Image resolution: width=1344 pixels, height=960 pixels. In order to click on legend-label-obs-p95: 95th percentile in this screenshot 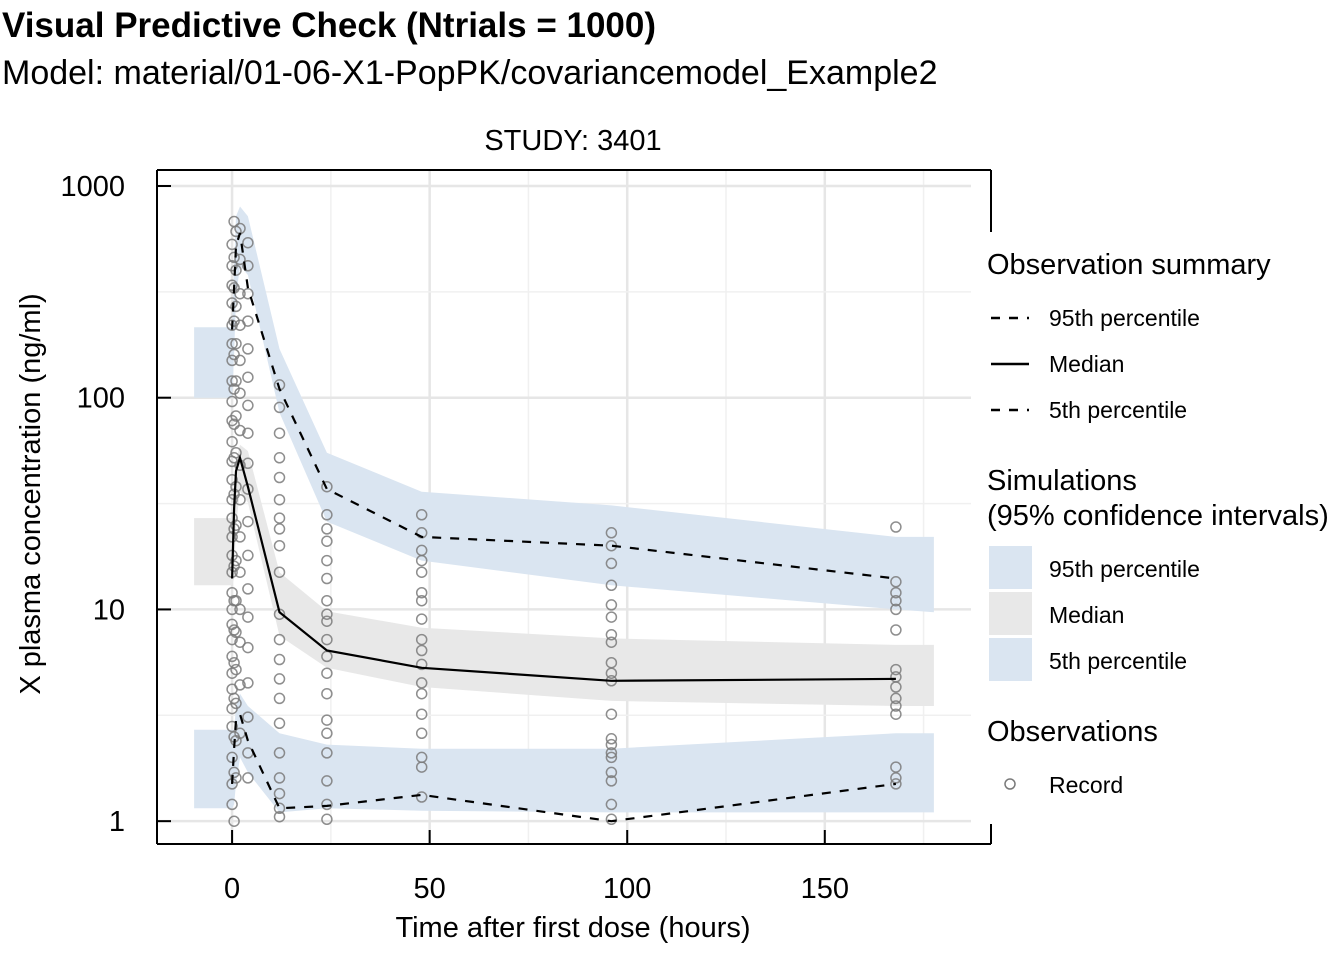, I will do `click(1124, 318)`.